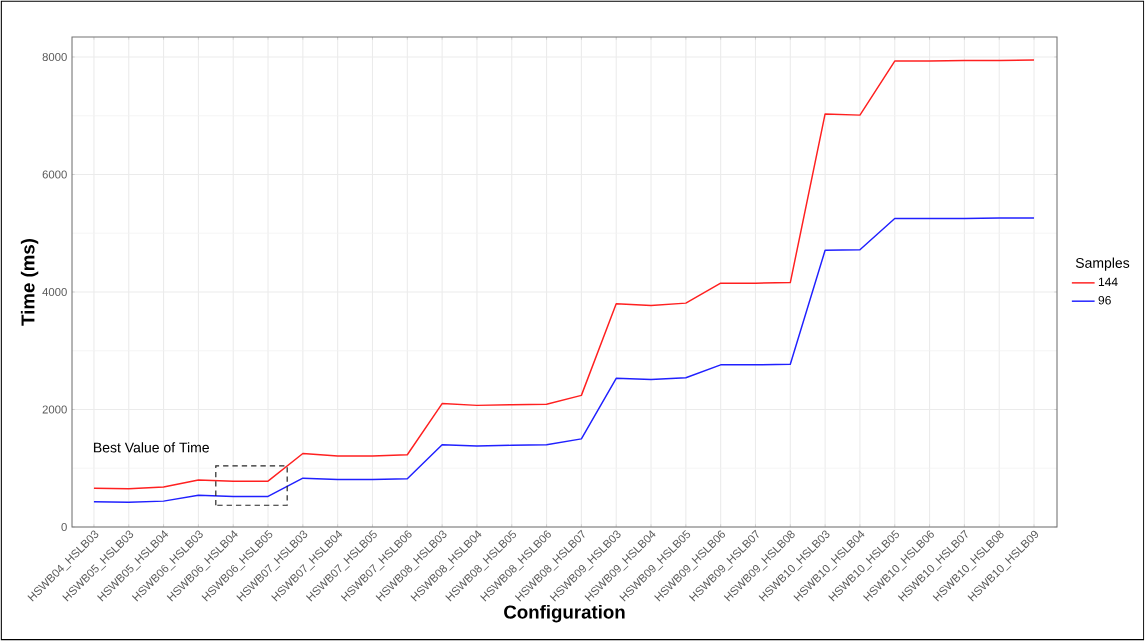 The width and height of the screenshot is (1145, 641). I want to click on legend-label: 96, so click(1104, 300).